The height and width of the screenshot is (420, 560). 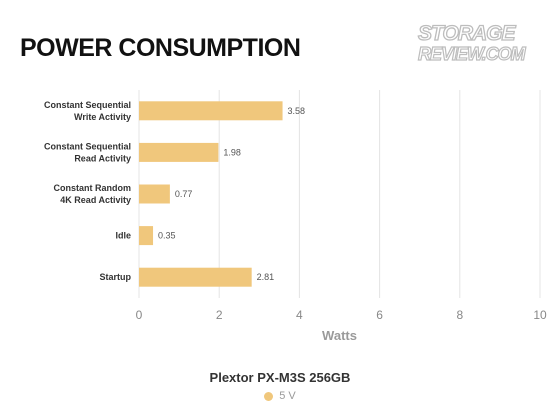 What do you see at coordinates (540, 315) in the screenshot?
I see `x-tick-label: 10` at bounding box center [540, 315].